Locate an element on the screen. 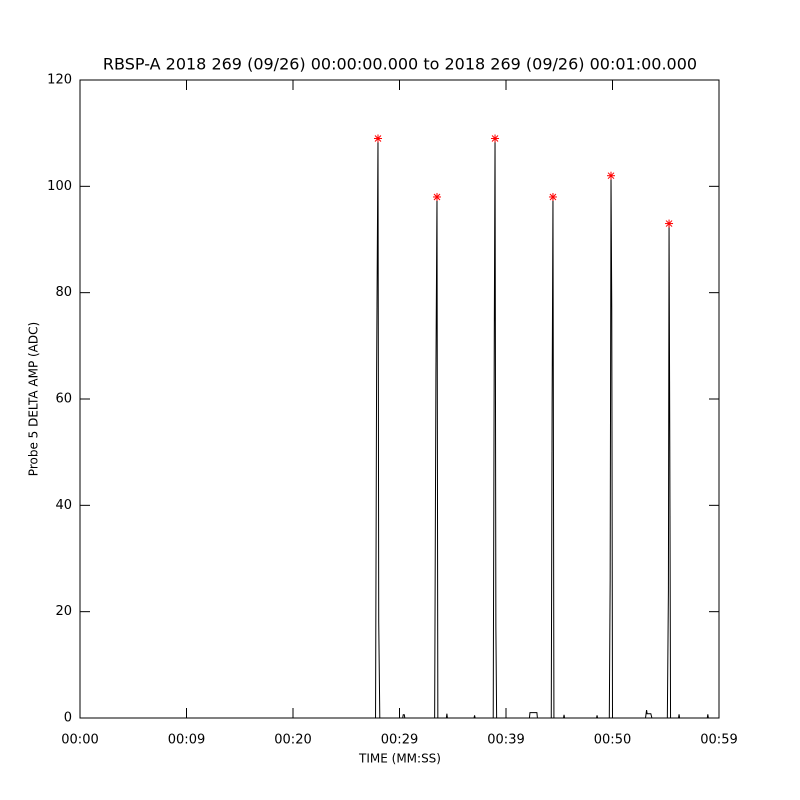  y-tick-label: 100 is located at coordinates (59, 186).